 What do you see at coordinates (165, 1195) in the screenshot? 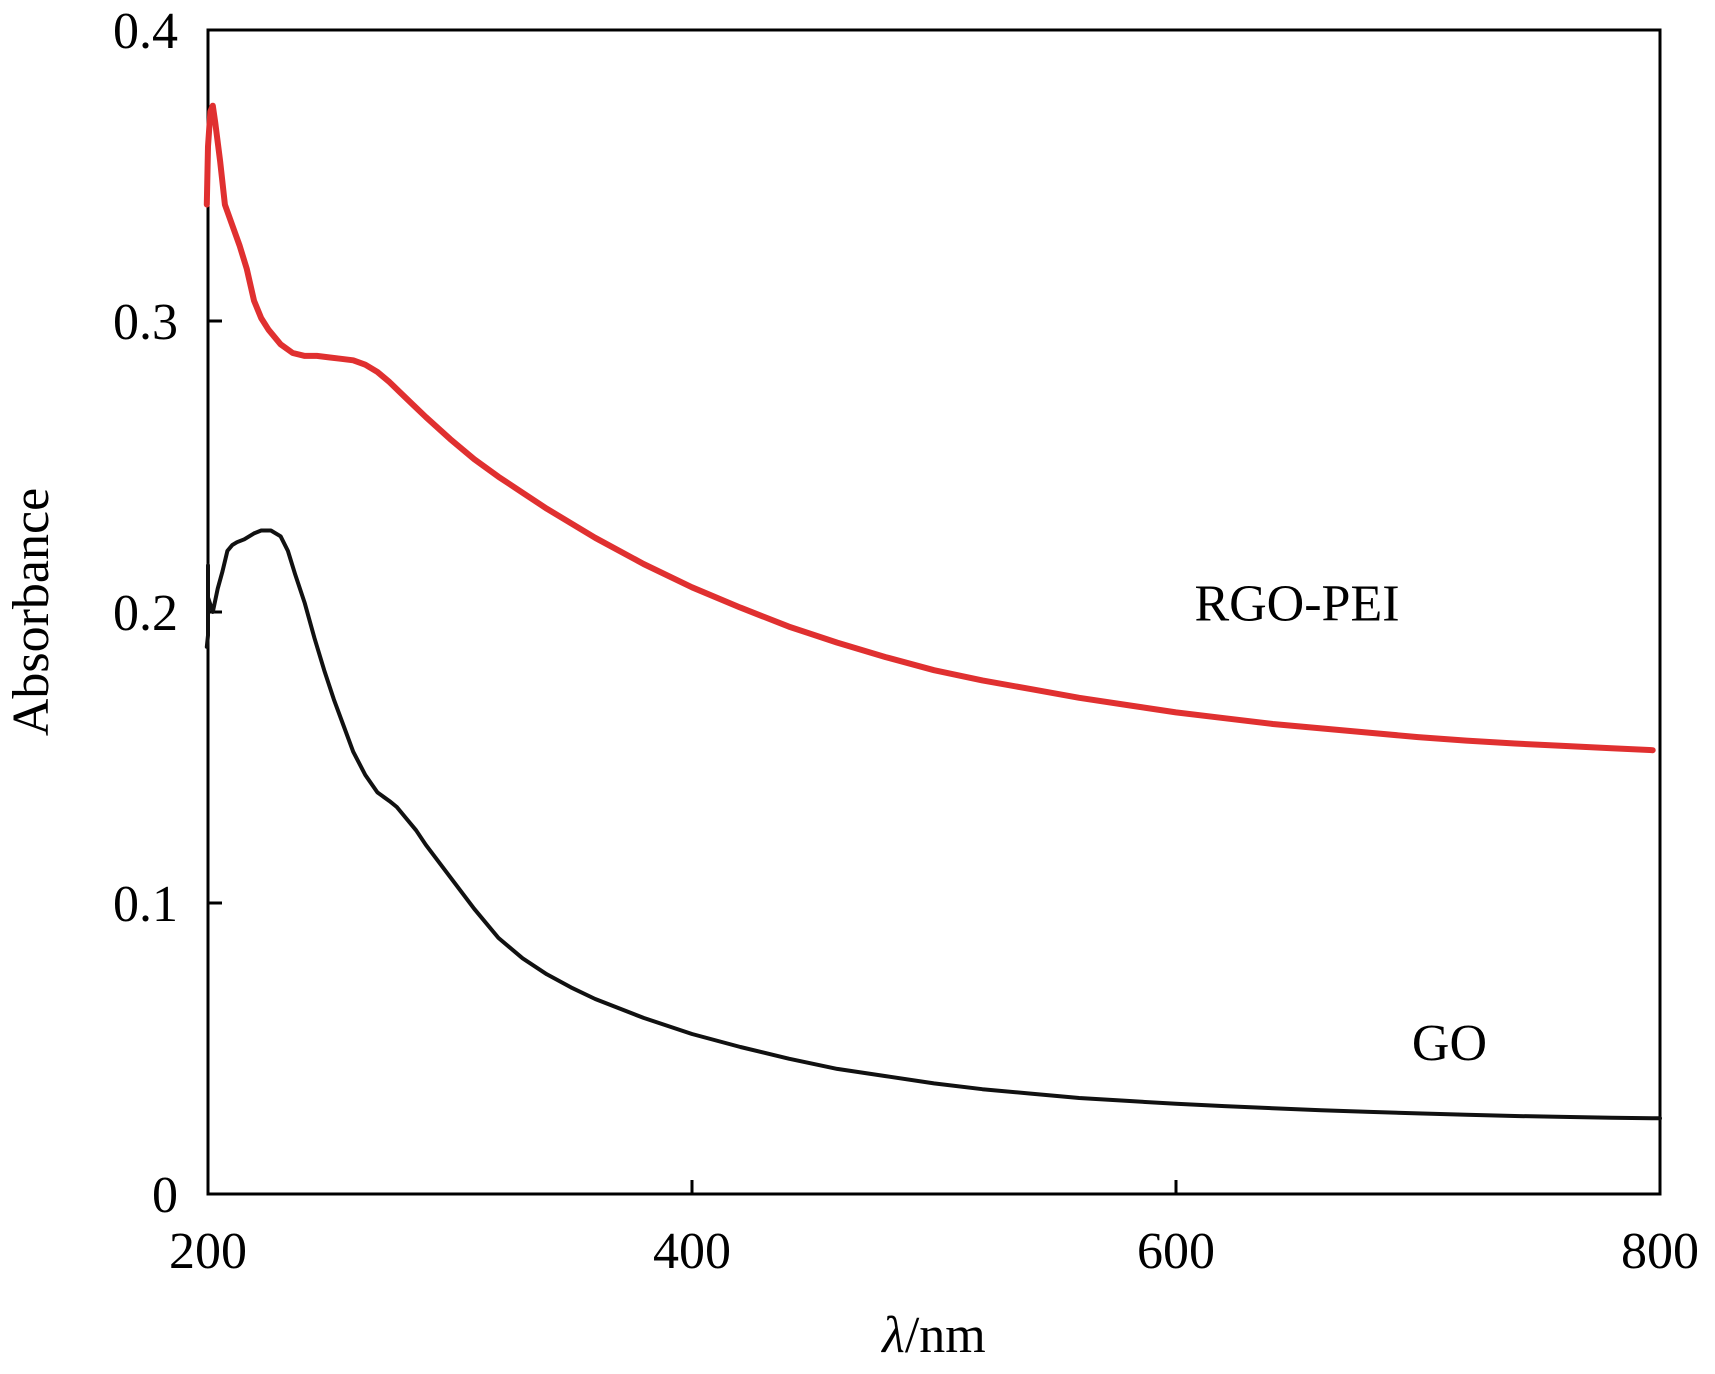
I see `y-tick-label: 0` at bounding box center [165, 1195].